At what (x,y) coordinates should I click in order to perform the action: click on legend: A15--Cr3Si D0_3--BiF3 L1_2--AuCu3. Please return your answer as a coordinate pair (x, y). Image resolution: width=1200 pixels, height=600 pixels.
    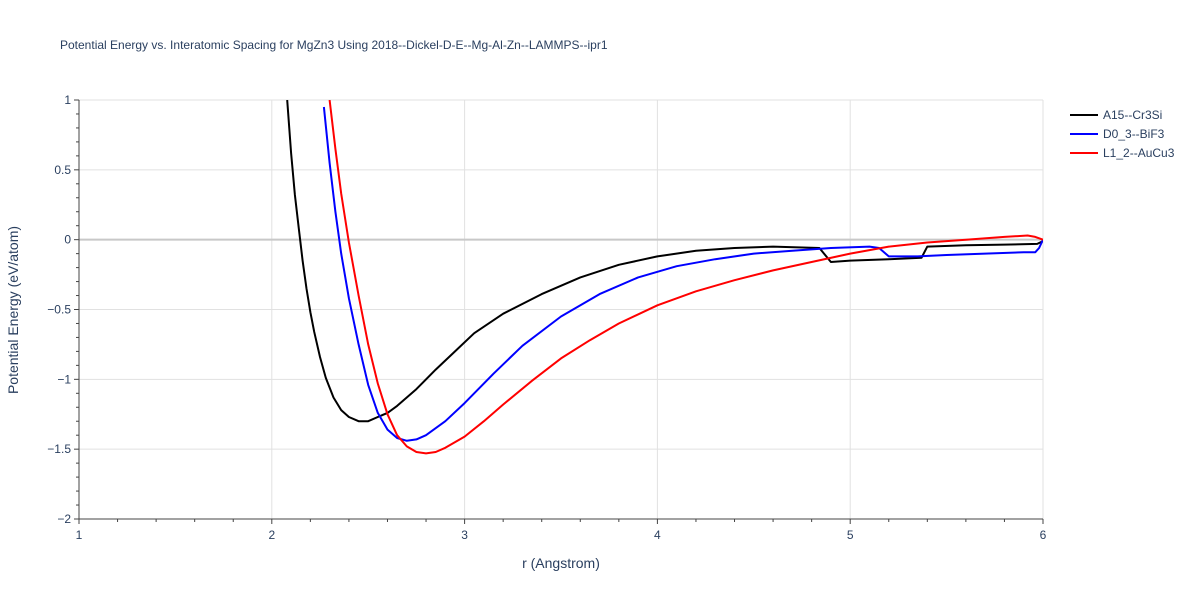
    Looking at the image, I should click on (1122, 134).